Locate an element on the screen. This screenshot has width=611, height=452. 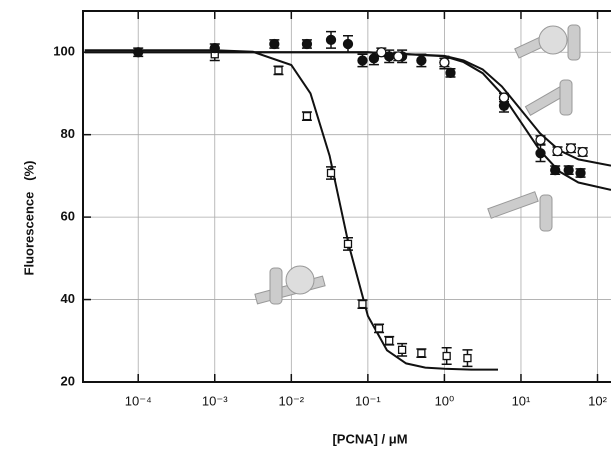
x-tick-label: 10⁻⁴ is located at coordinates (138, 400).